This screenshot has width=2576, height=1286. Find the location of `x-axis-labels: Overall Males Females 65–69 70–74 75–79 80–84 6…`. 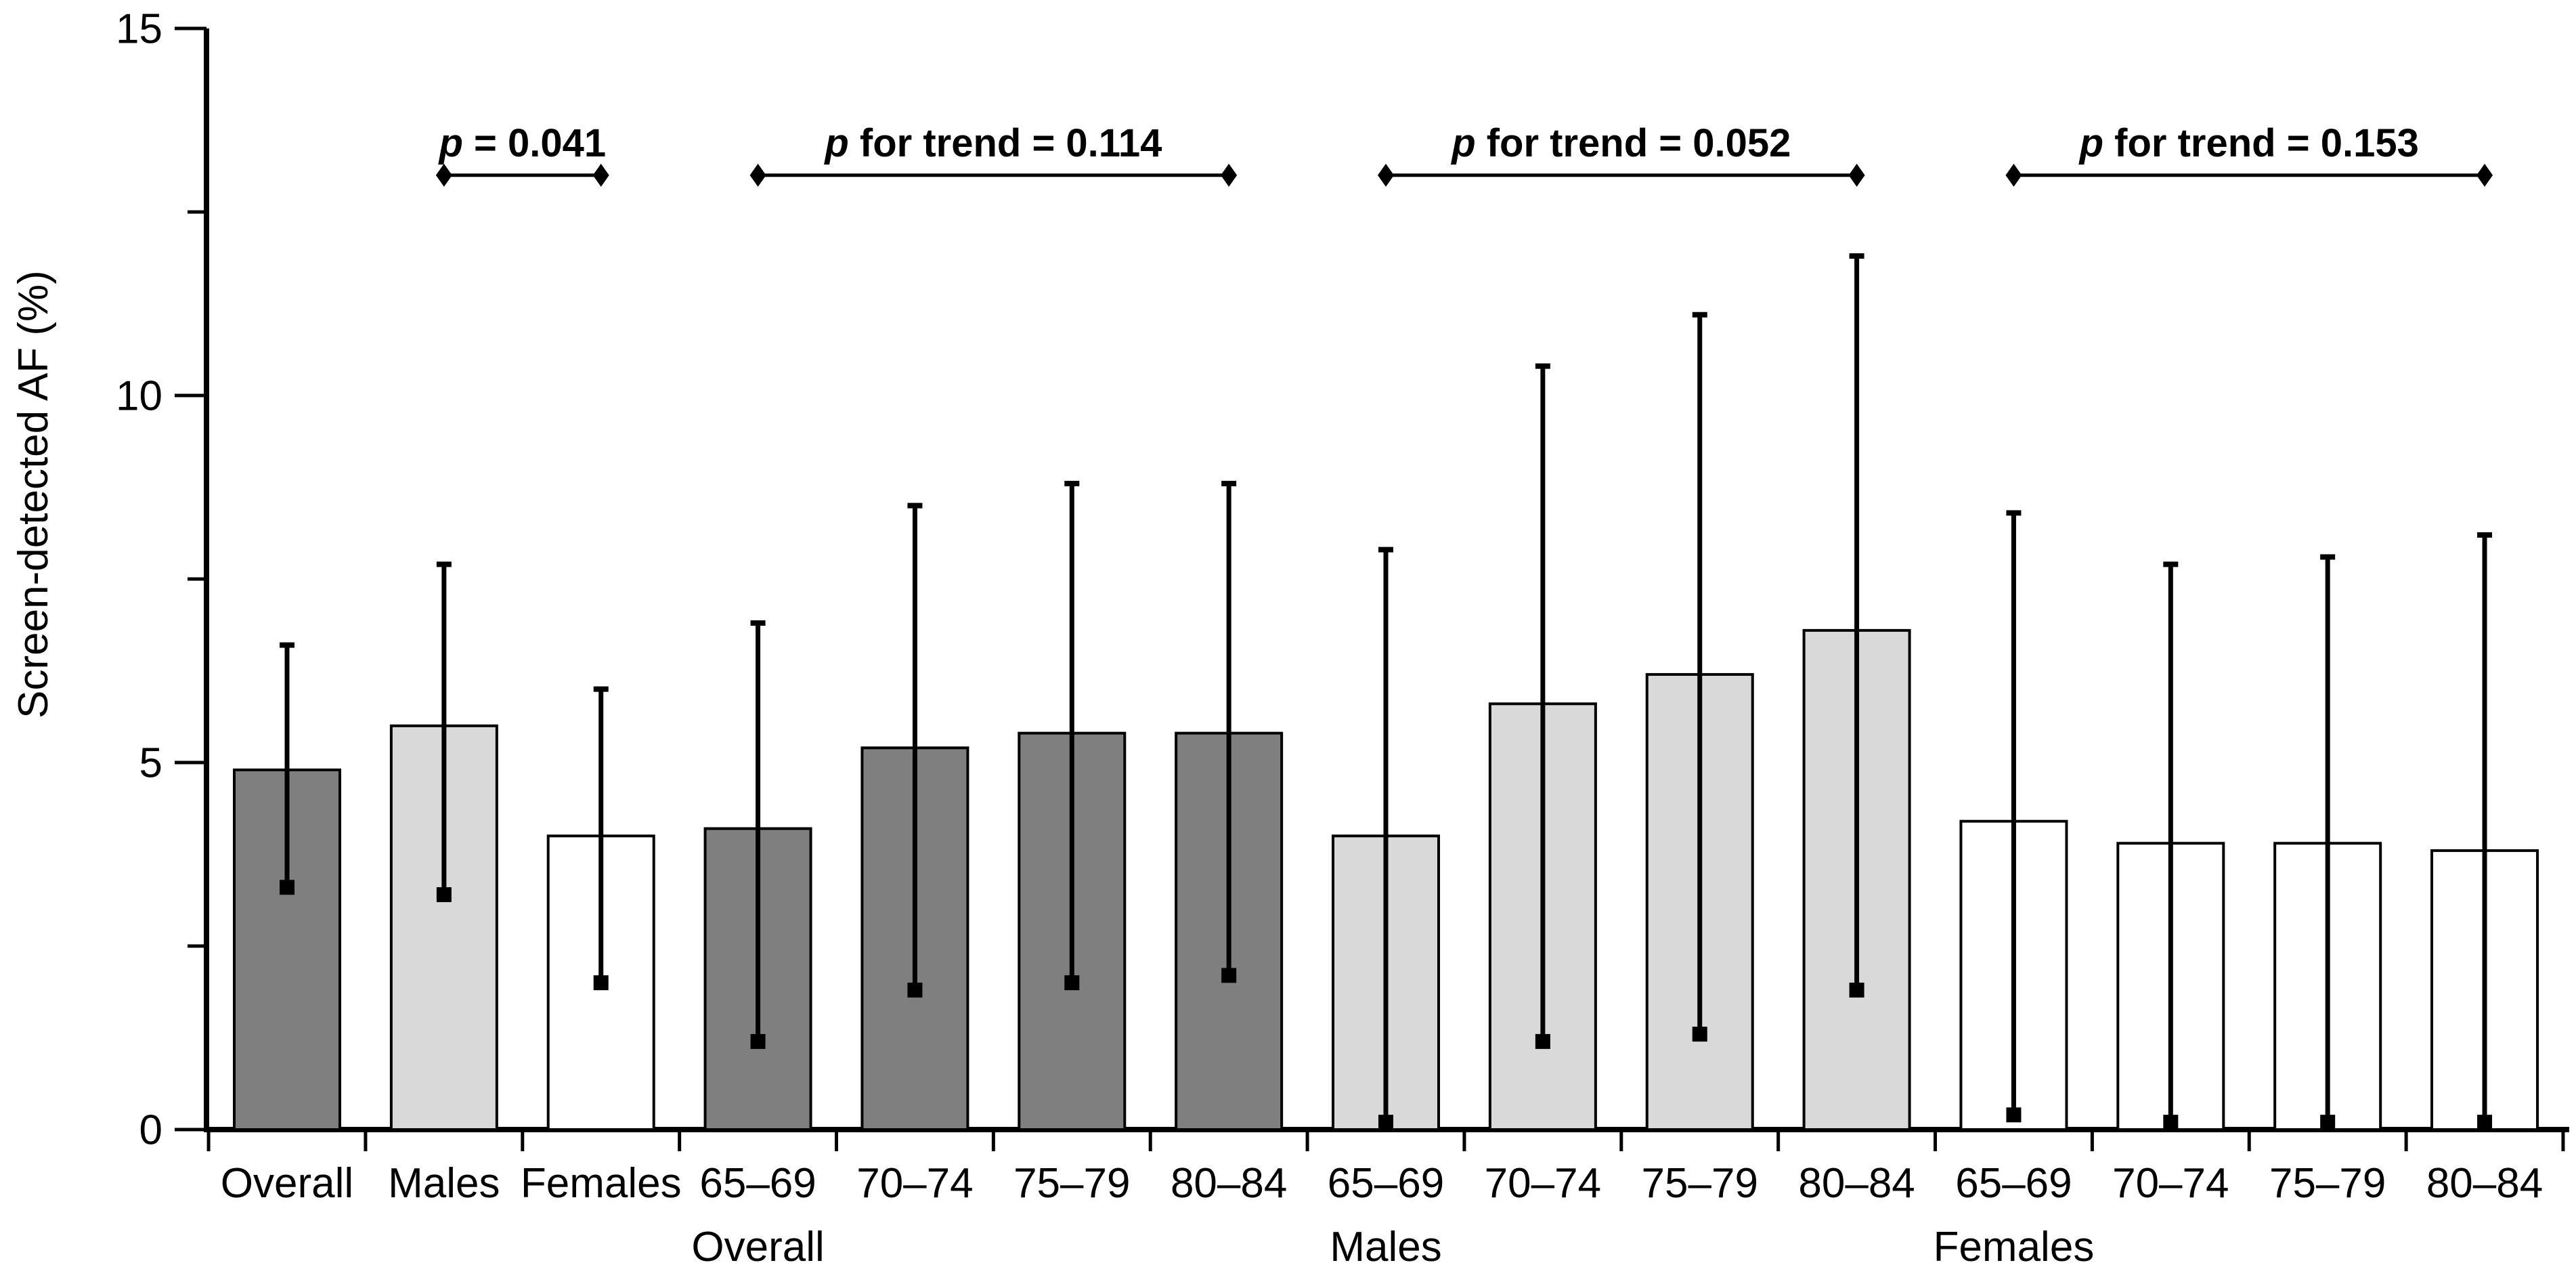

x-axis-labels: Overall Males Females 65–69 70–74 75–79 80–84 6… is located at coordinates (1382, 1215).